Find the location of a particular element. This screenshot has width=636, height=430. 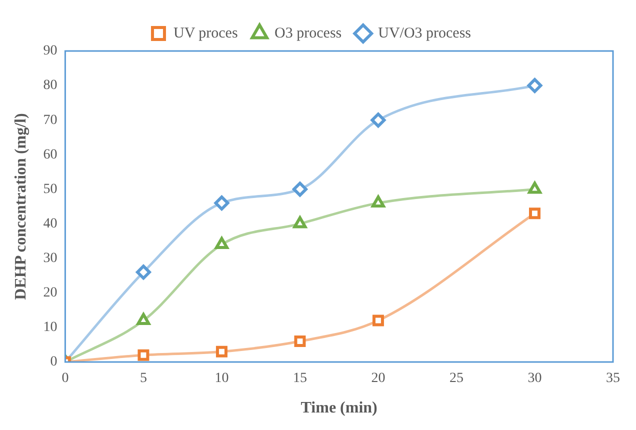

y-tick-label: 0 is located at coordinates (54, 362).